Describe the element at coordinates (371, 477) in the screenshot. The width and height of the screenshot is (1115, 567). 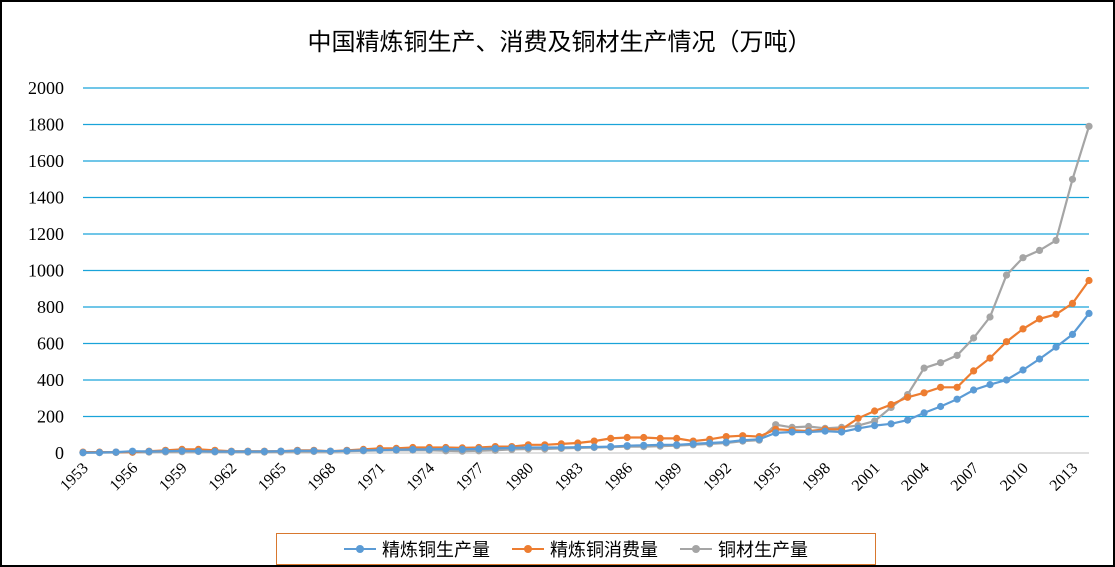
I see `x-tick-label: 1971` at that location.